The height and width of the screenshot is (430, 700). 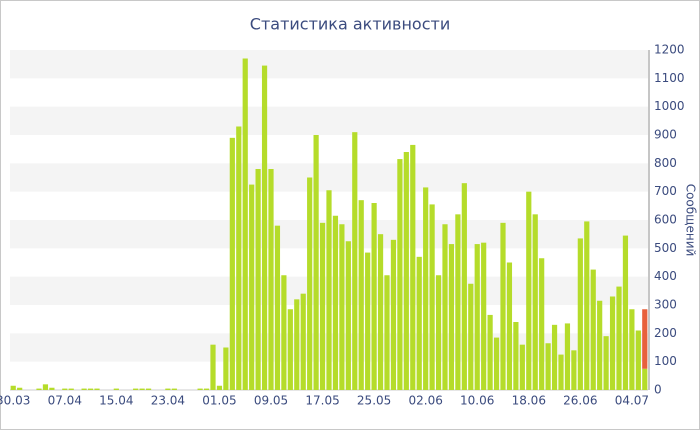 I want to click on x-tick-label: 01.05, so click(x=219, y=401).